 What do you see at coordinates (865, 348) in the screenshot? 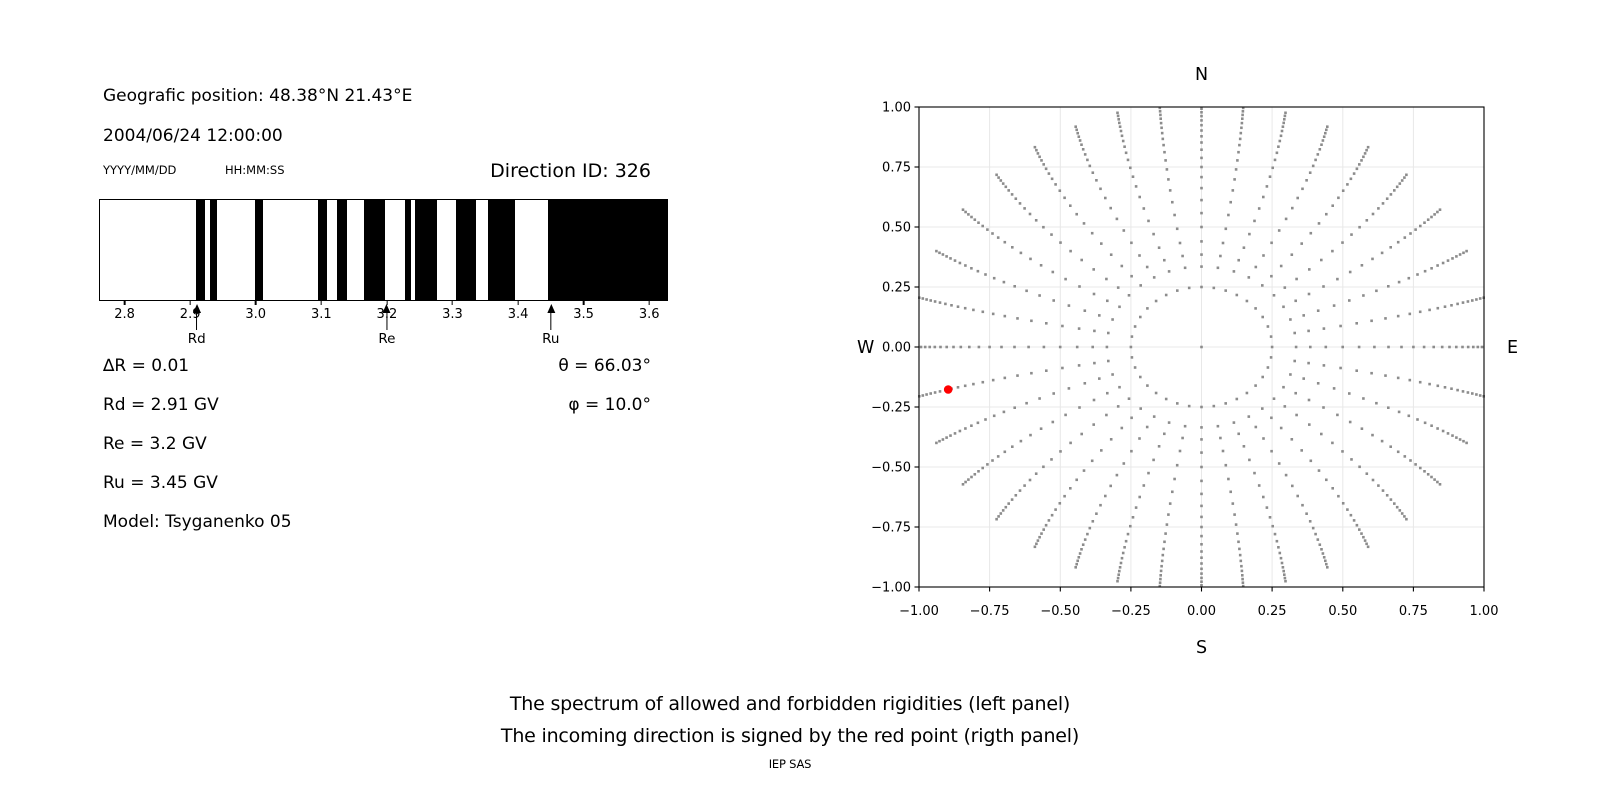
I see `label-west: W` at bounding box center [865, 348].